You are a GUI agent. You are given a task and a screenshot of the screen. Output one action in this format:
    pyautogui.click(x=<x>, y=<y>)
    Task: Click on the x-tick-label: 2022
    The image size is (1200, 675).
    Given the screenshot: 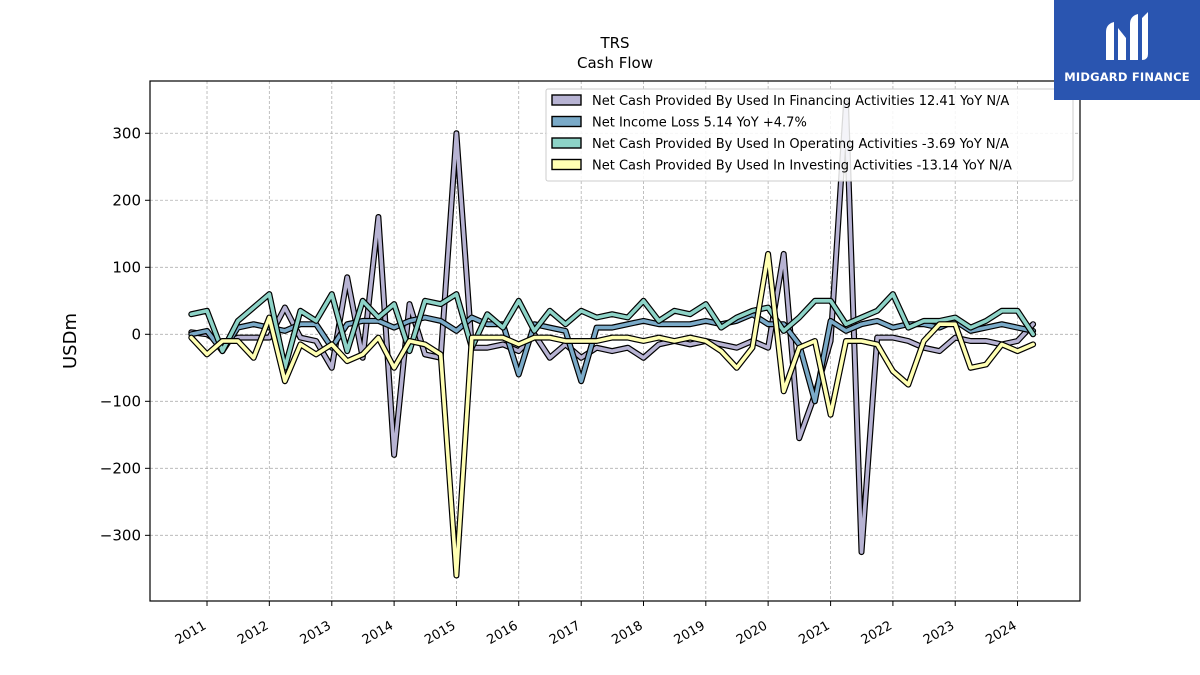 What is the action you would take?
    pyautogui.click(x=877, y=633)
    